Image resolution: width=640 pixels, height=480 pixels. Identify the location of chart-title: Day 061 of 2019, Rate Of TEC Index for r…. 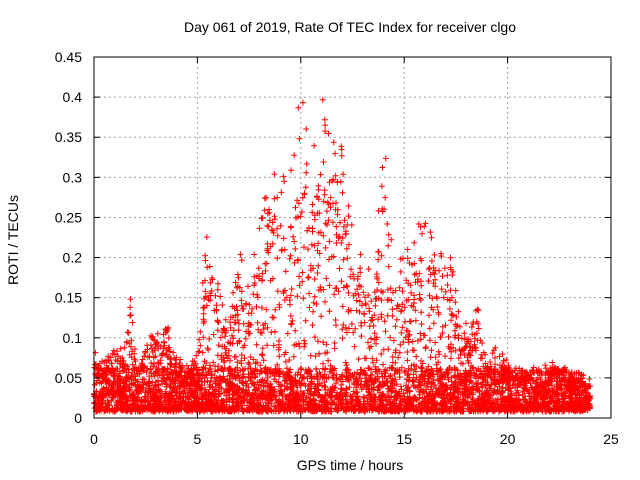
(350, 27).